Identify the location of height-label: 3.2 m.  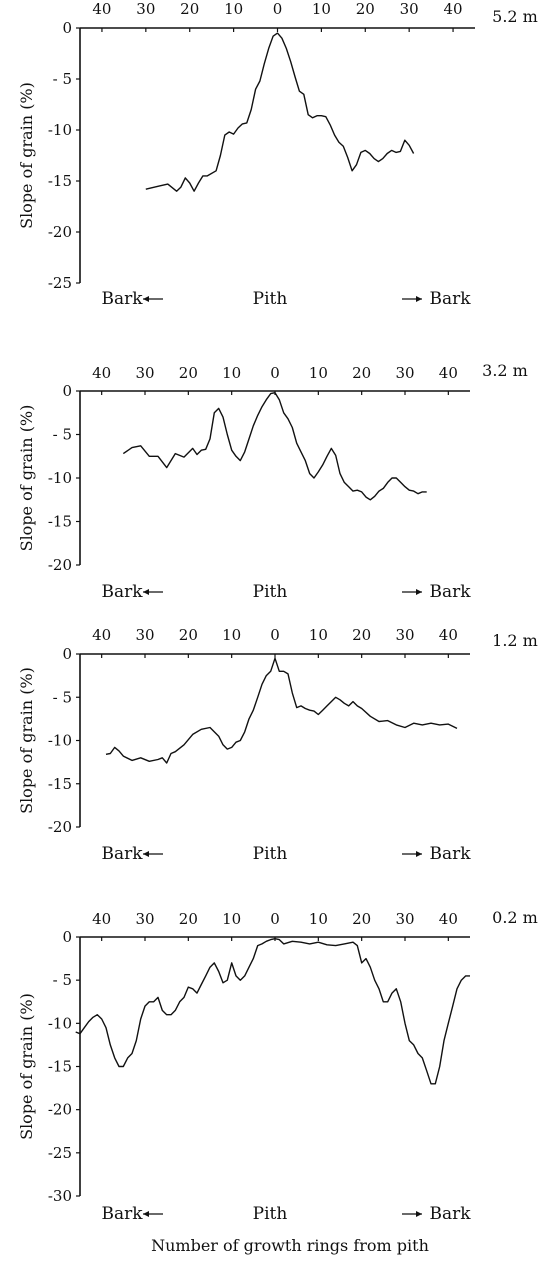
(505, 370).